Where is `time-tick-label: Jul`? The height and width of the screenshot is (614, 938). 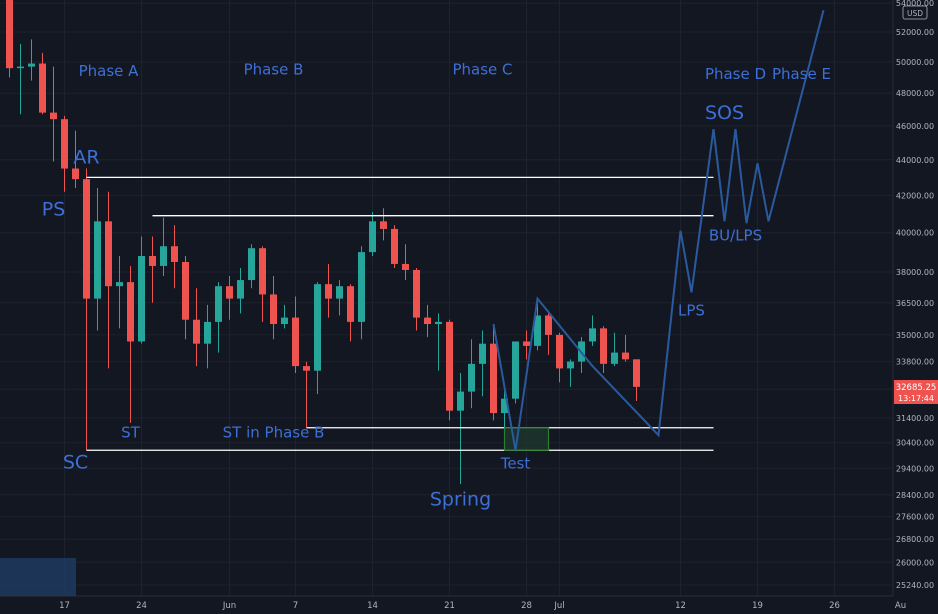
time-tick-label: Jul is located at coordinates (558, 606).